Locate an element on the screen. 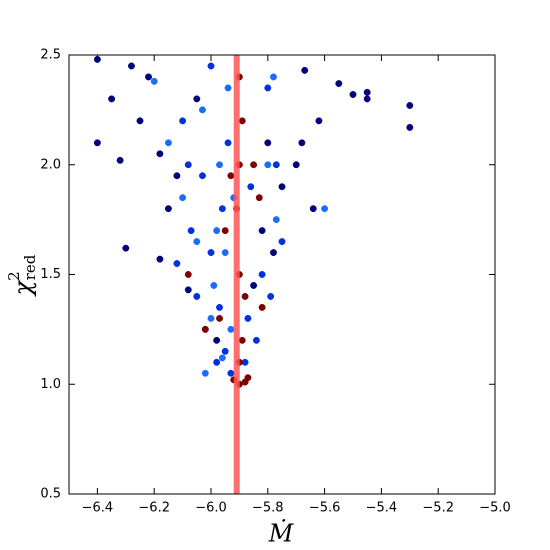  x-tick-label: −5.4 is located at coordinates (382, 508).